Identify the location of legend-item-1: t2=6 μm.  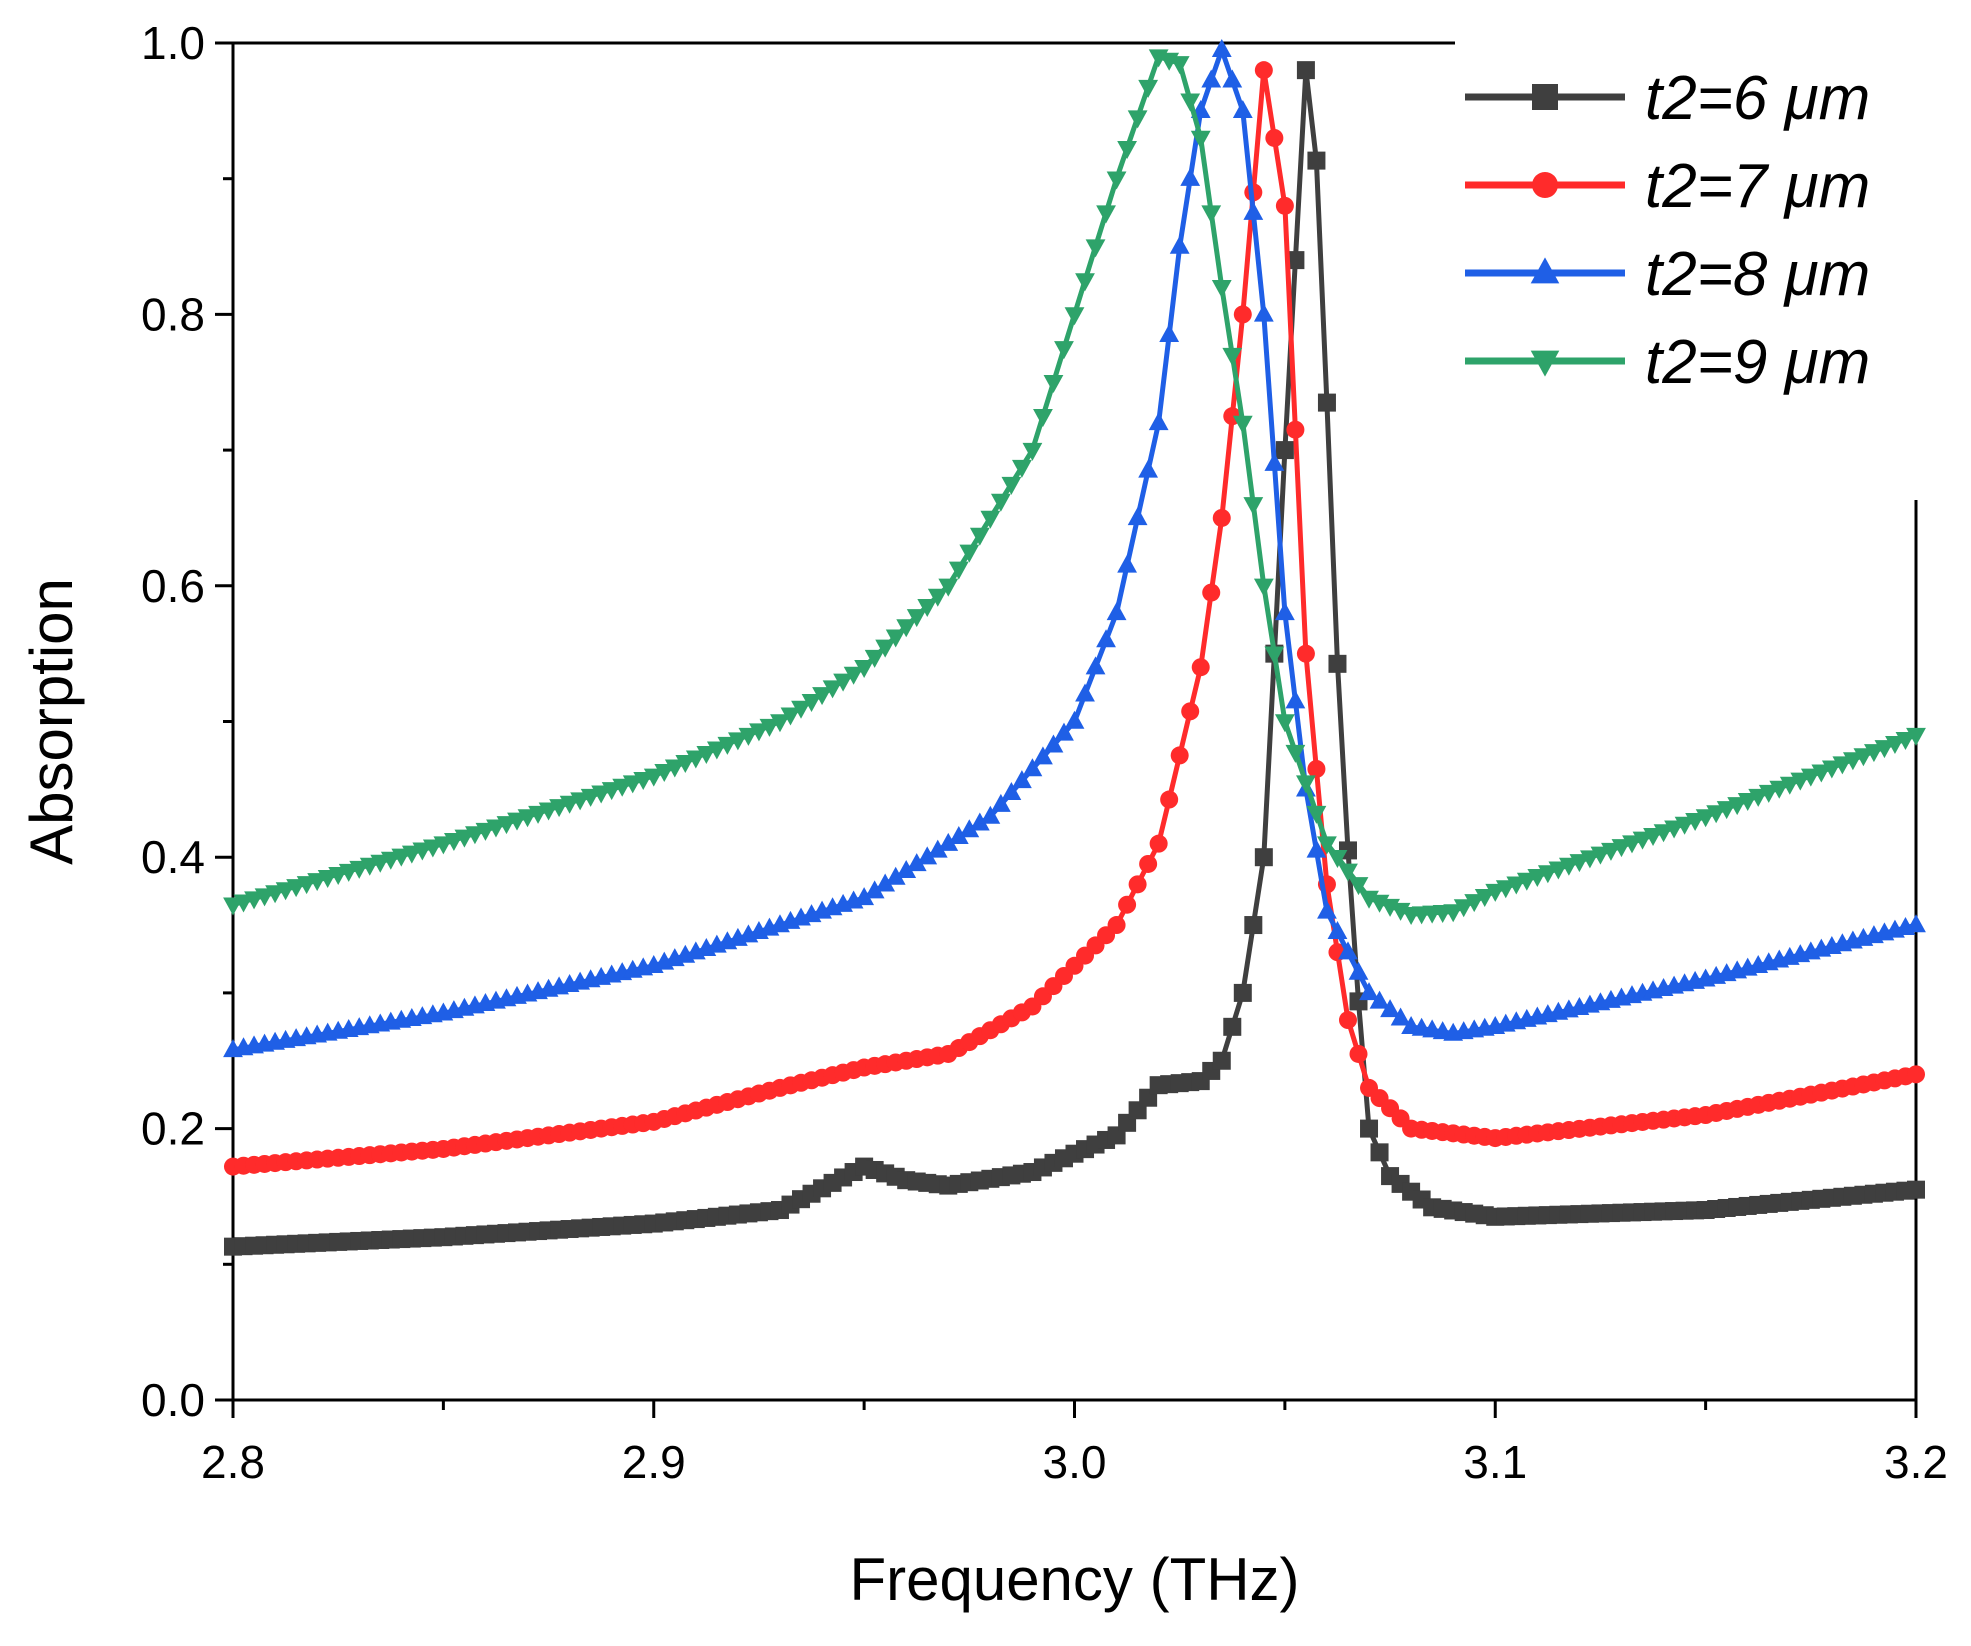
(1667, 98).